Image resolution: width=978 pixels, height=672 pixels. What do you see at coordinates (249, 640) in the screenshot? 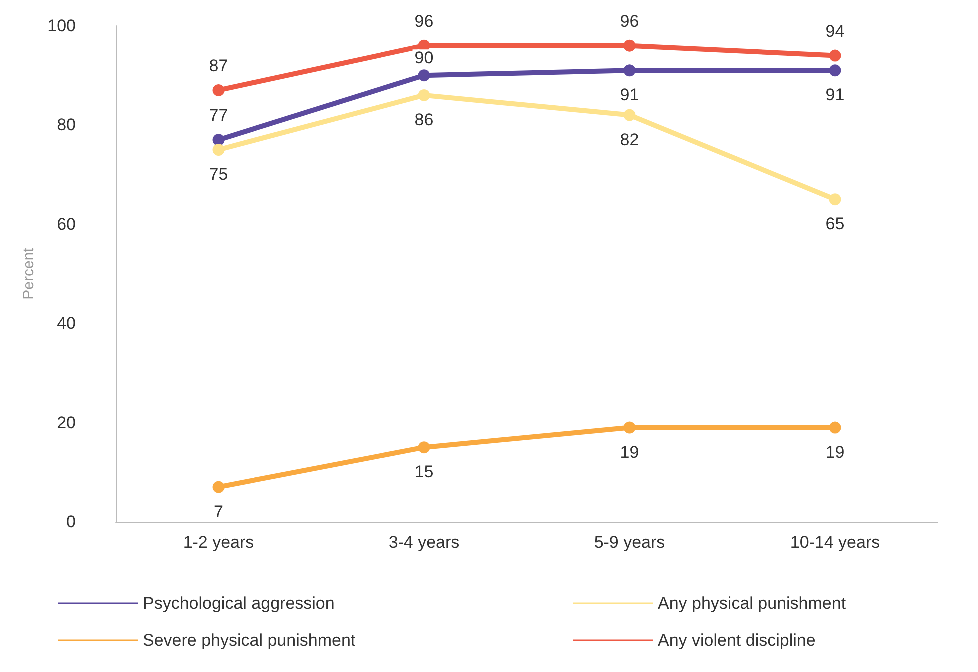
I see `legend-label: Severe physical punishment` at bounding box center [249, 640].